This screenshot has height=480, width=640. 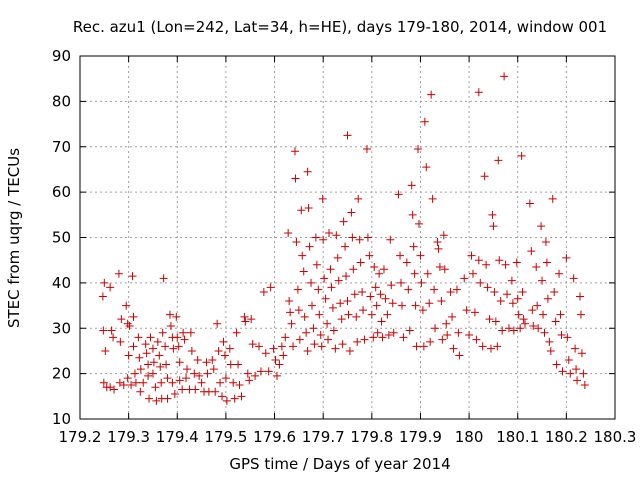 What do you see at coordinates (61, 328) in the screenshot?
I see `y-tick-label: 30` at bounding box center [61, 328].